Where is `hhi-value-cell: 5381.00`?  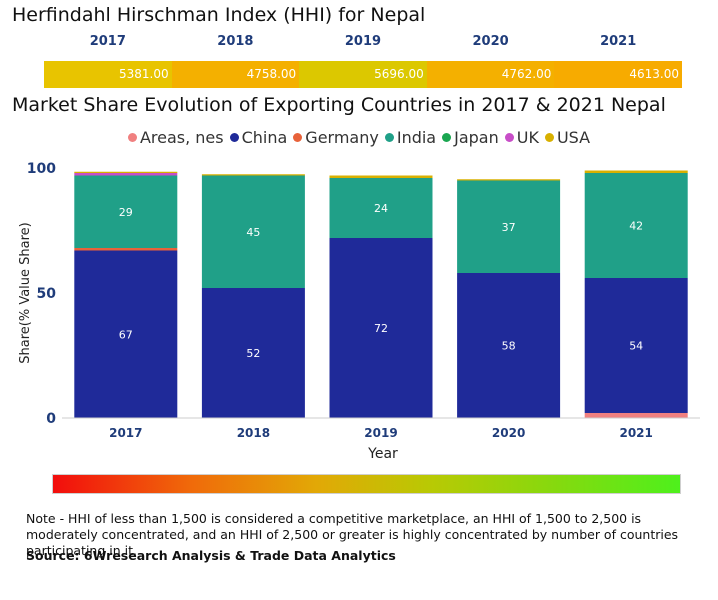
hhi-value-cell: 5381.00 is located at coordinates (108, 74).